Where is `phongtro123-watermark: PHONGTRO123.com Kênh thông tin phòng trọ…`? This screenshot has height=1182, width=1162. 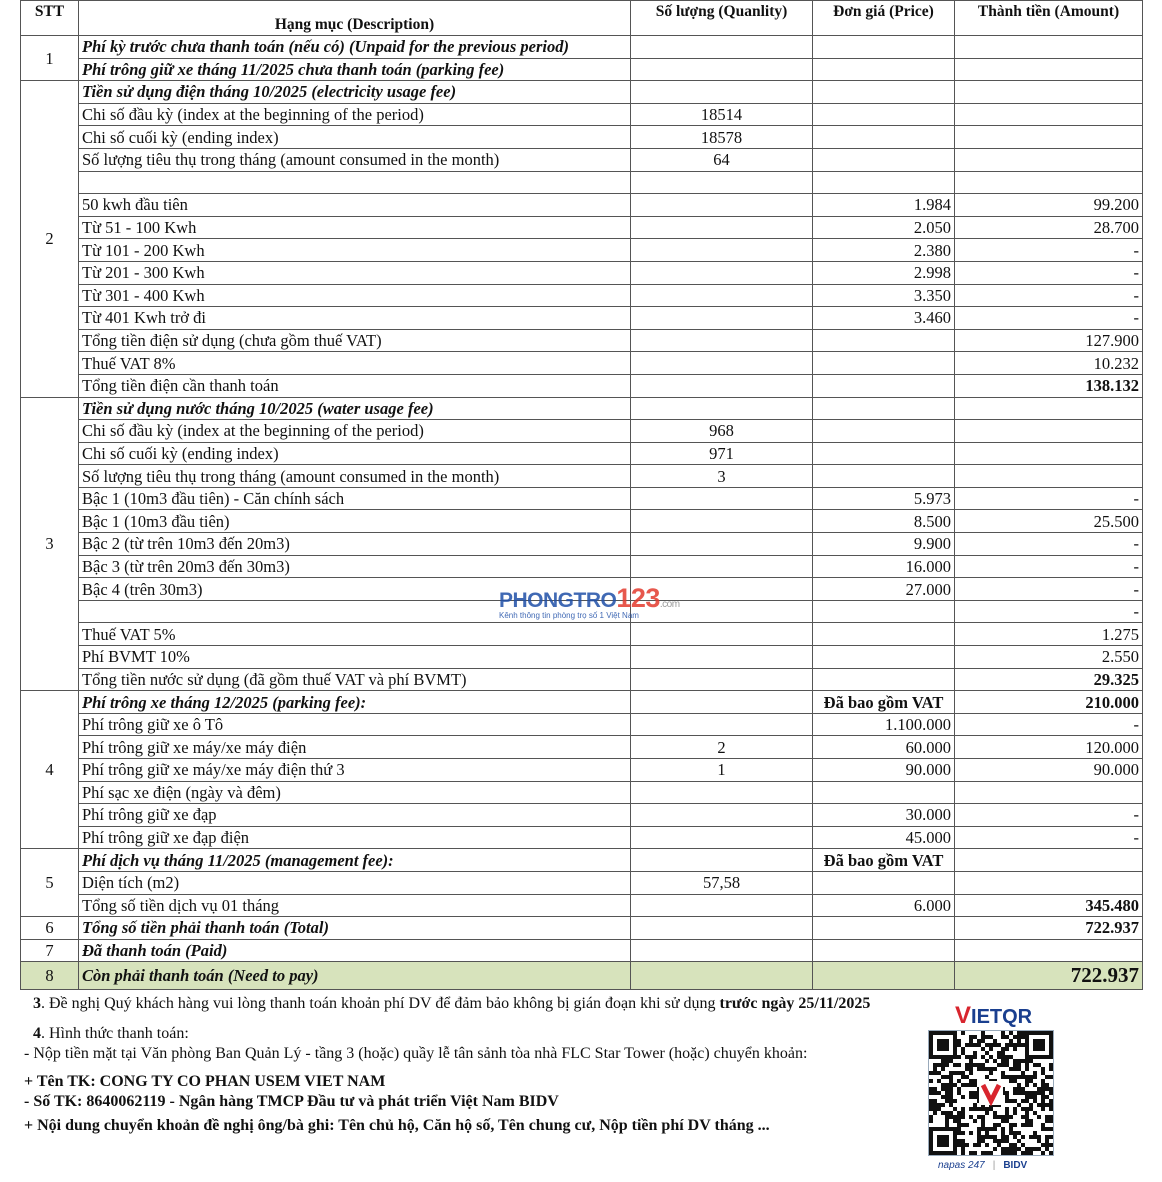
phongtro123-watermark: PHONGTRO123.com Kênh thông tin phòng trọ… is located at coordinates (589, 601).